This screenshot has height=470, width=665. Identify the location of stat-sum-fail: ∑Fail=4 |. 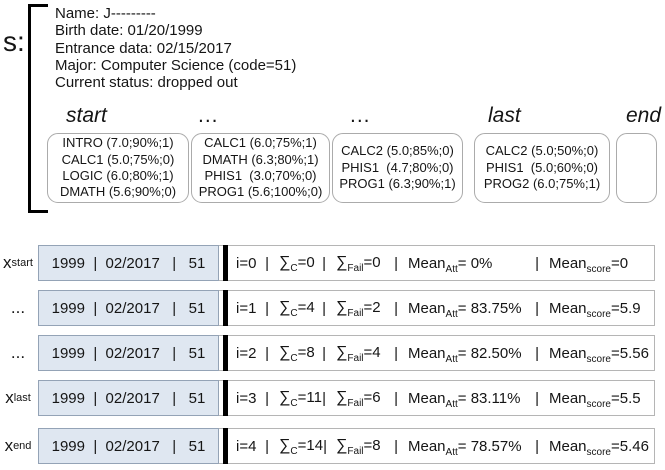
(372, 354).